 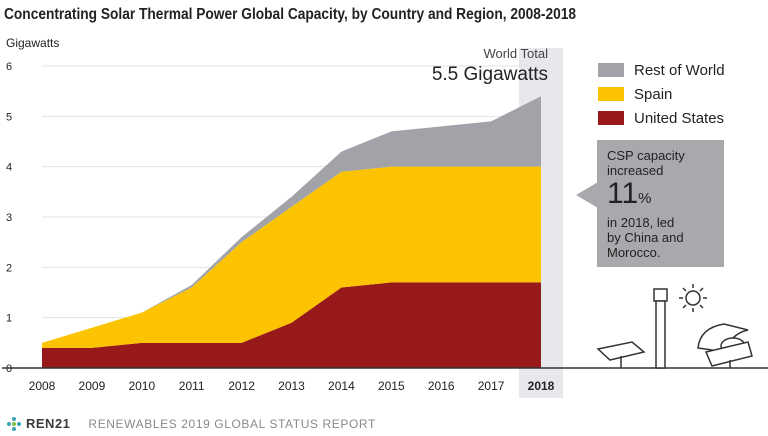 What do you see at coordinates (14, 423) in the screenshot?
I see `ren21-logo-icon` at bounding box center [14, 423].